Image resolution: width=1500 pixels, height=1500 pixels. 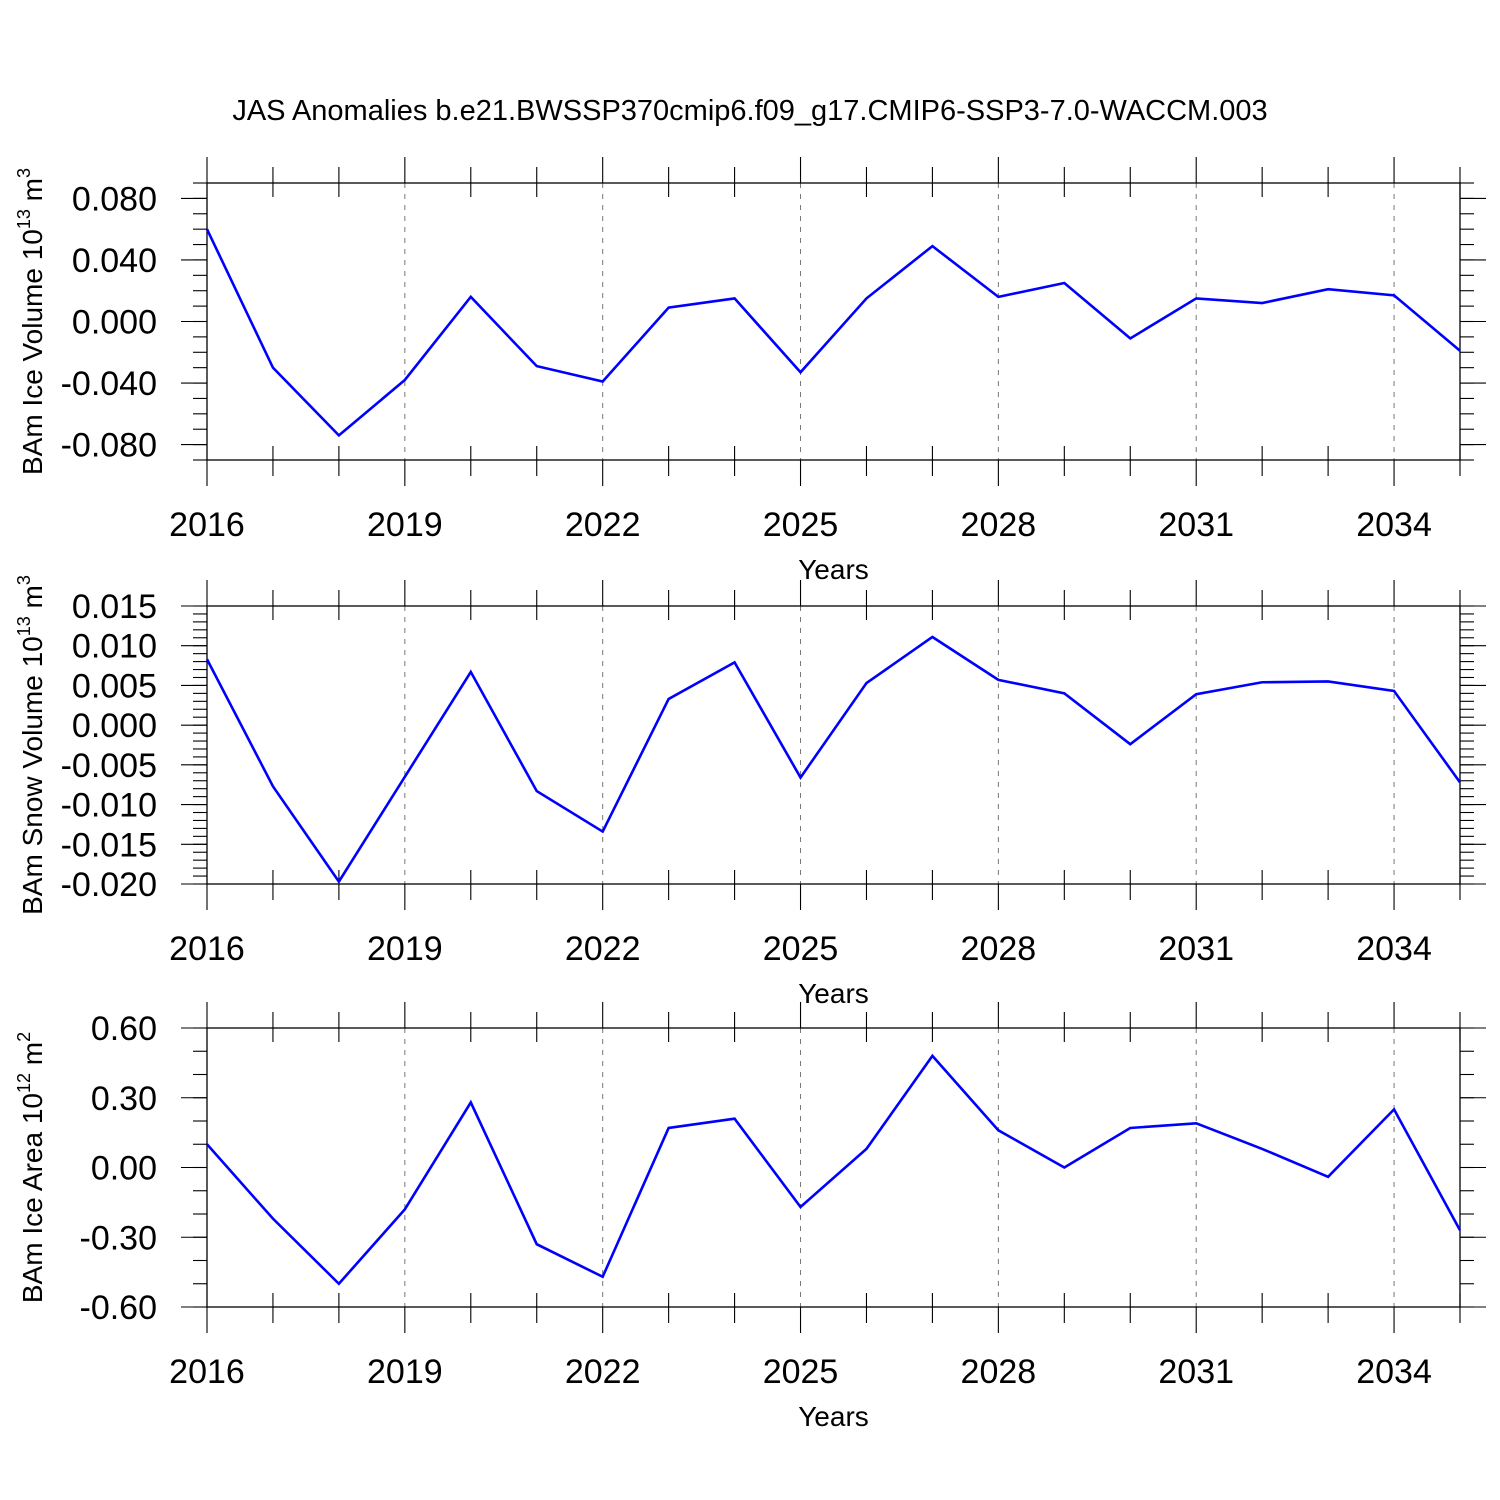 What do you see at coordinates (24, 1083) in the screenshot?
I see `y-axis-label-exponent: 12` at bounding box center [24, 1083].